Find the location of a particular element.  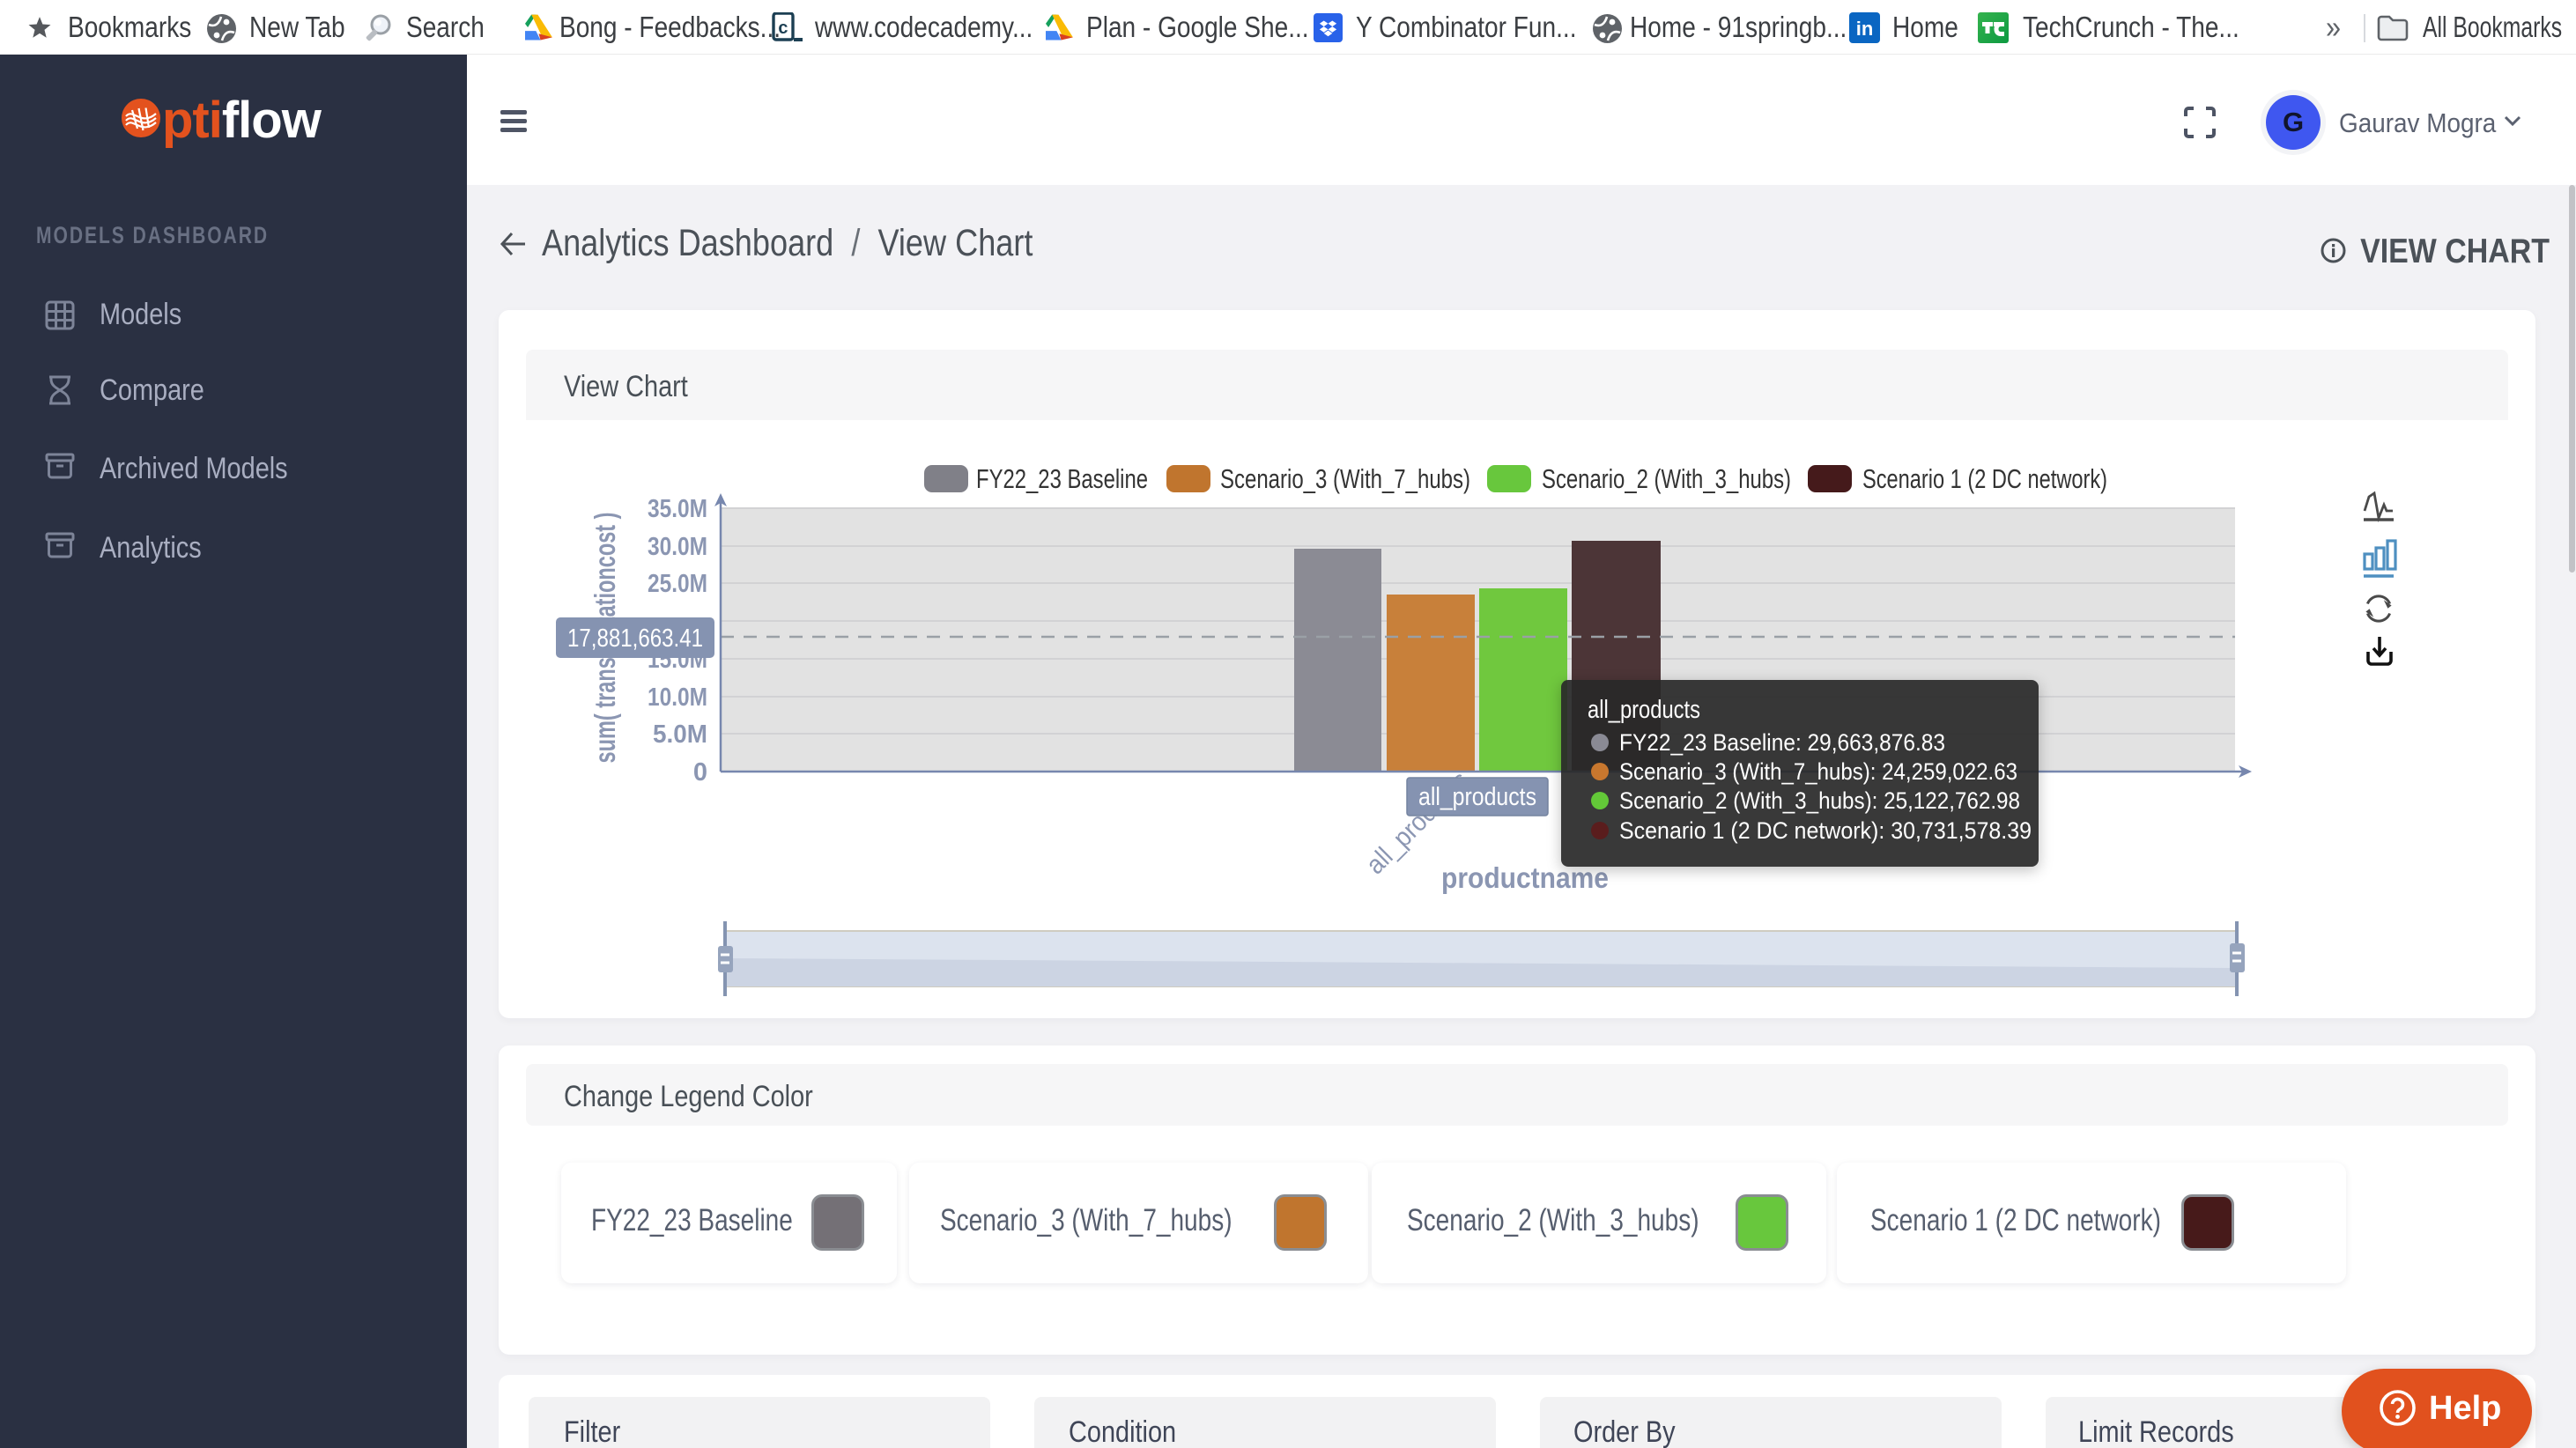

svg-text: 30.0M is located at coordinates (678, 547).